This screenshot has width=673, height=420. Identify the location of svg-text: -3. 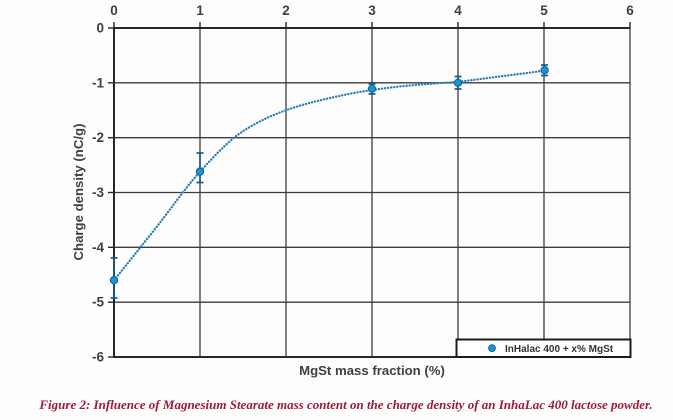
(98, 192).